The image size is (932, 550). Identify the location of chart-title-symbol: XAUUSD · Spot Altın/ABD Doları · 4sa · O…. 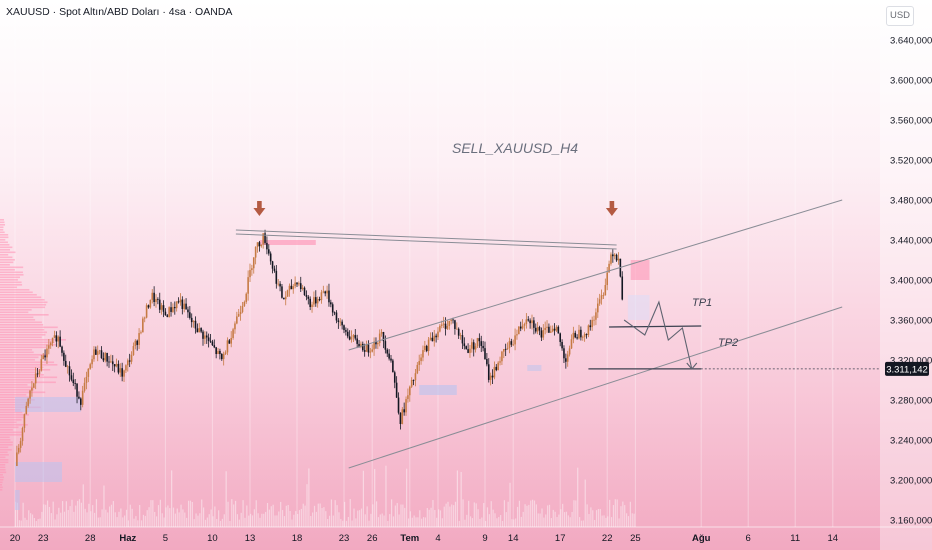
(119, 12).